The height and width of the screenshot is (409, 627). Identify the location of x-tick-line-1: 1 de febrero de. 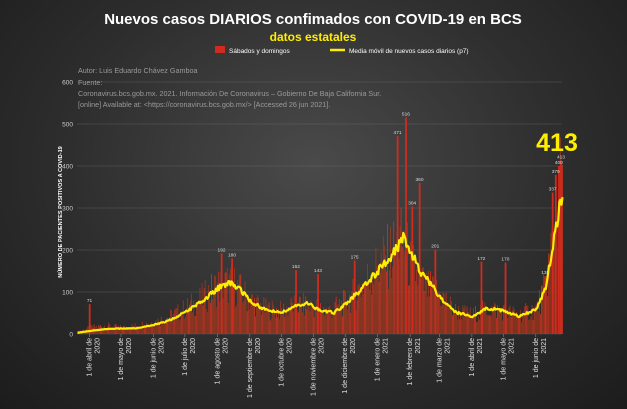
(410, 362).